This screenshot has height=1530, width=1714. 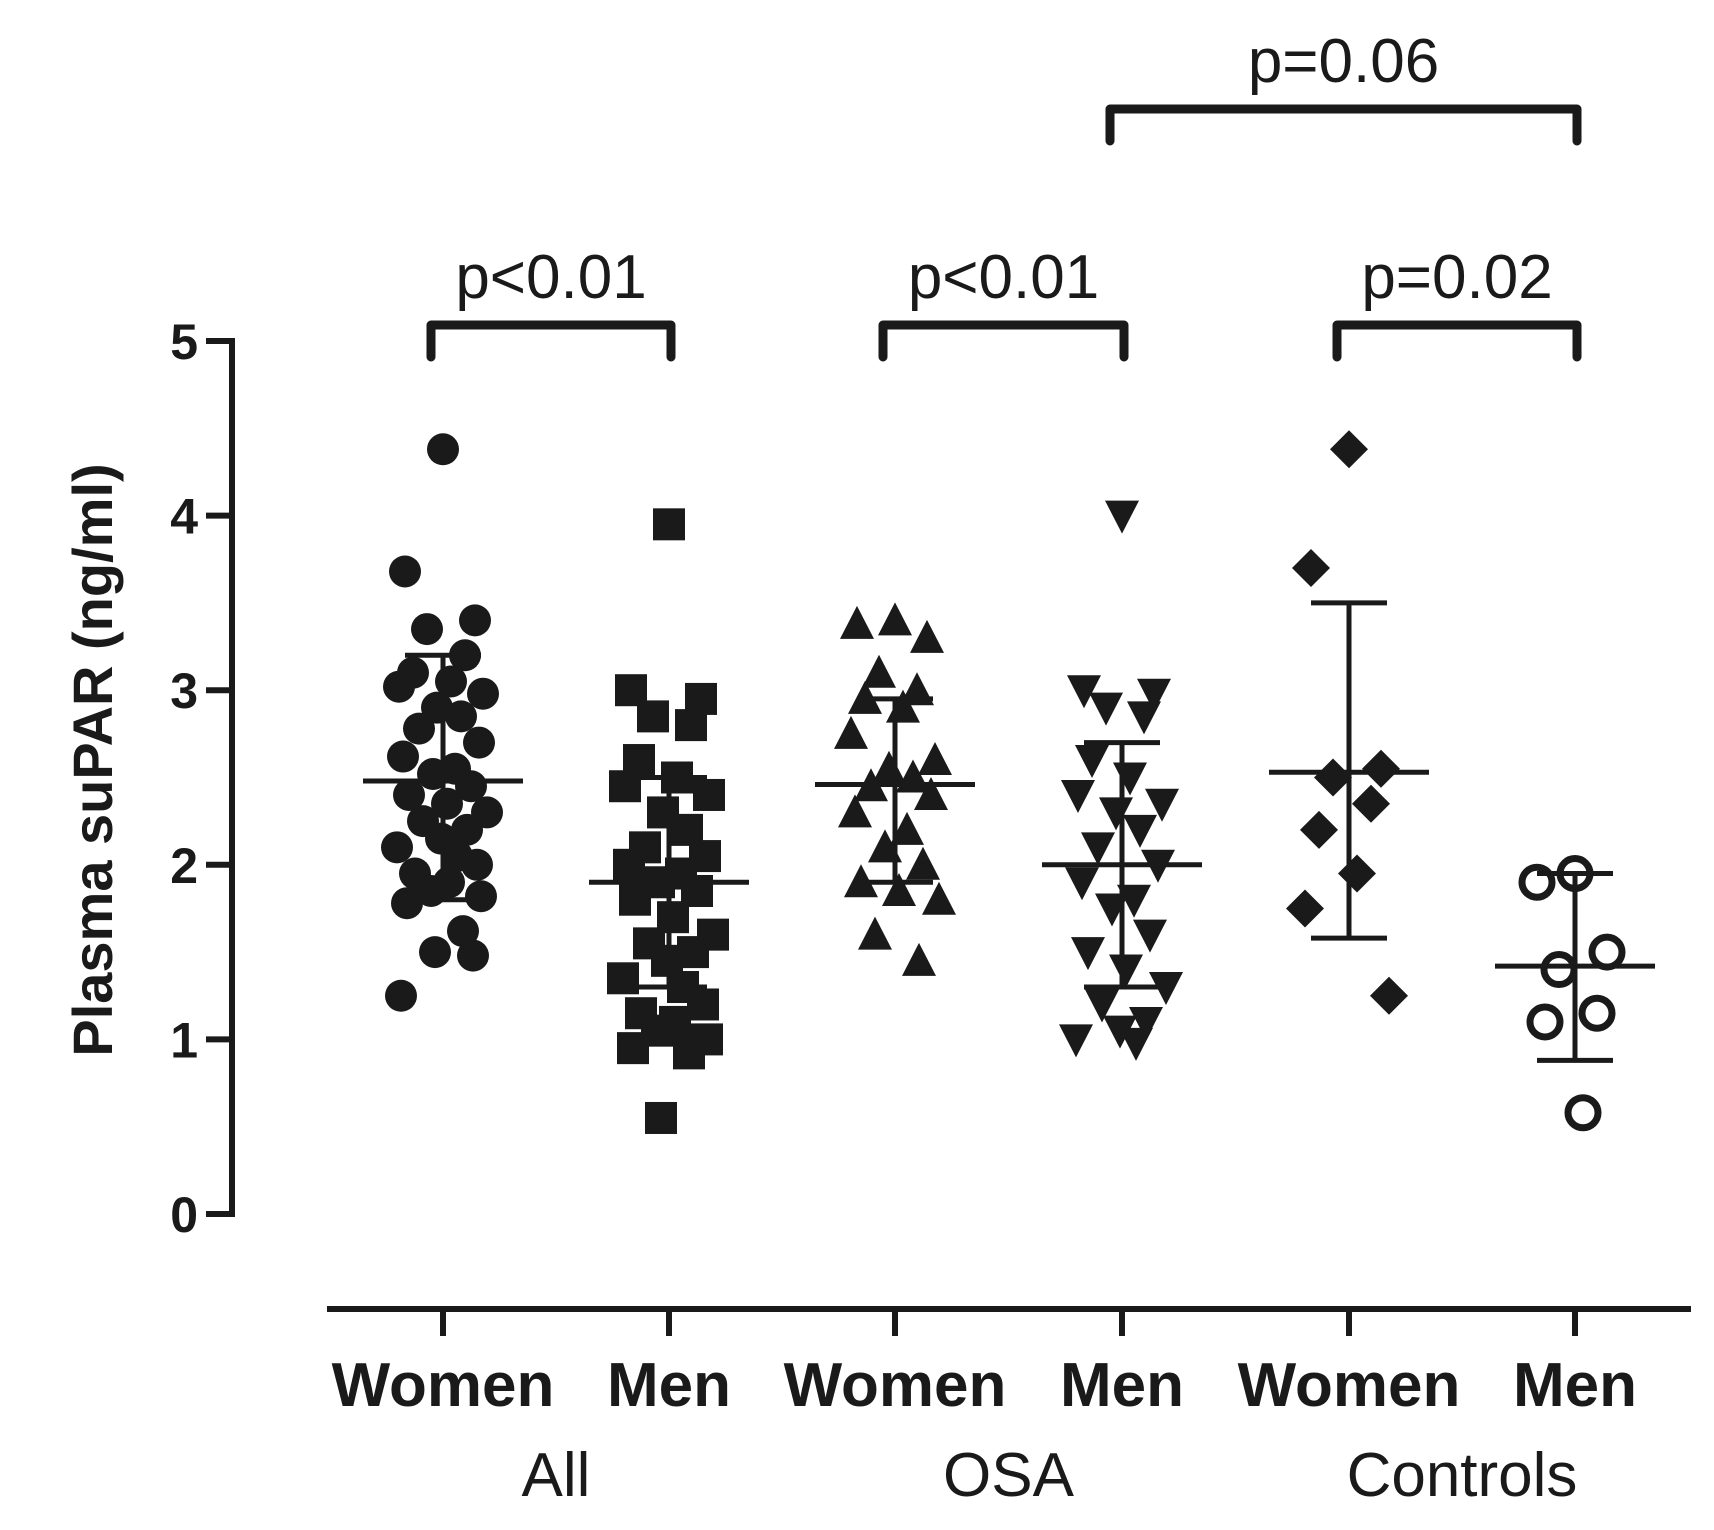 I want to click on y-tick-label: 5, so click(x=184, y=342).